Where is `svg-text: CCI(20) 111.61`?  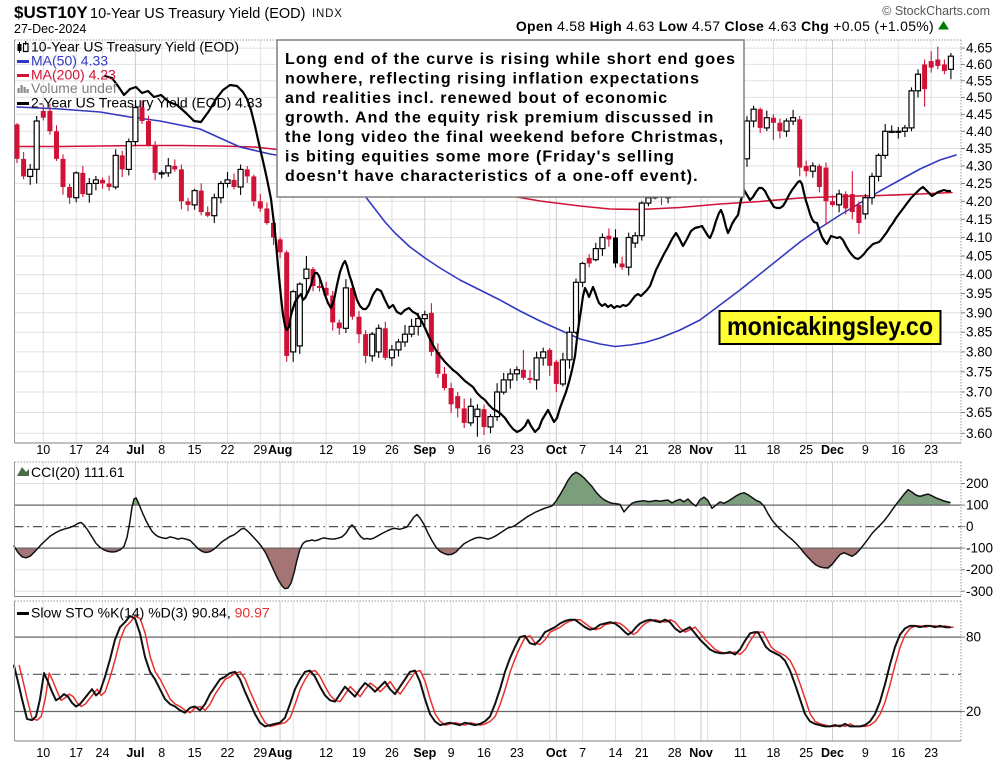
svg-text: CCI(20) 111.61 is located at coordinates (78, 472).